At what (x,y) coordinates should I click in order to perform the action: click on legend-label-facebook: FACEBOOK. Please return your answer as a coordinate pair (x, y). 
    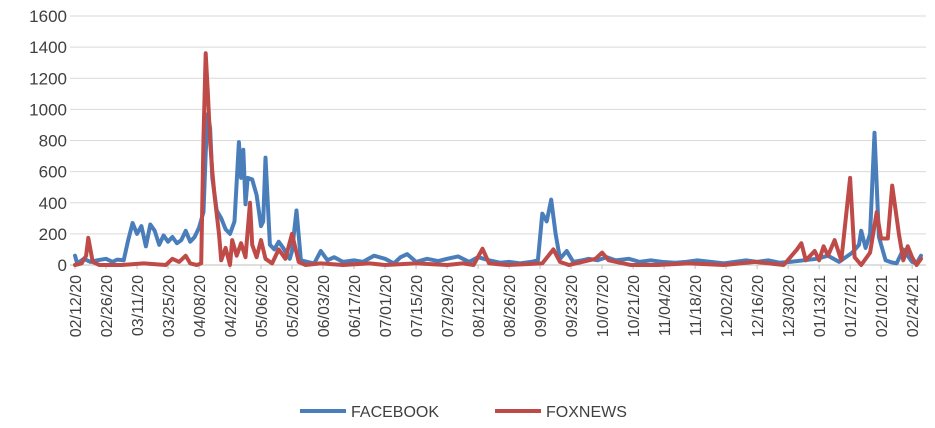
    Looking at the image, I should click on (395, 412).